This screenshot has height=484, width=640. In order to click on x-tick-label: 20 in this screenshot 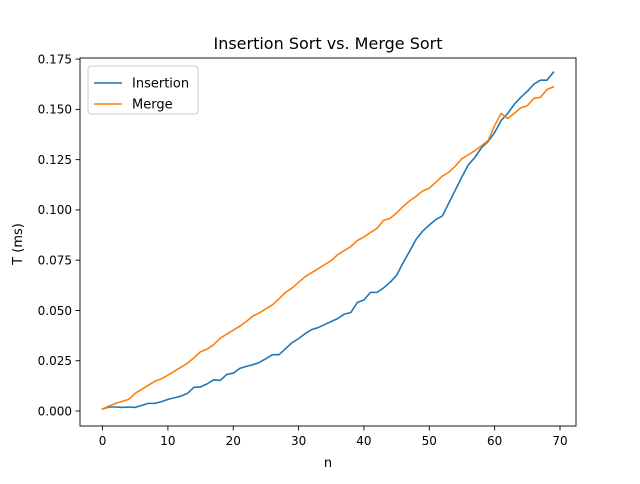, I will do `click(233, 441)`.